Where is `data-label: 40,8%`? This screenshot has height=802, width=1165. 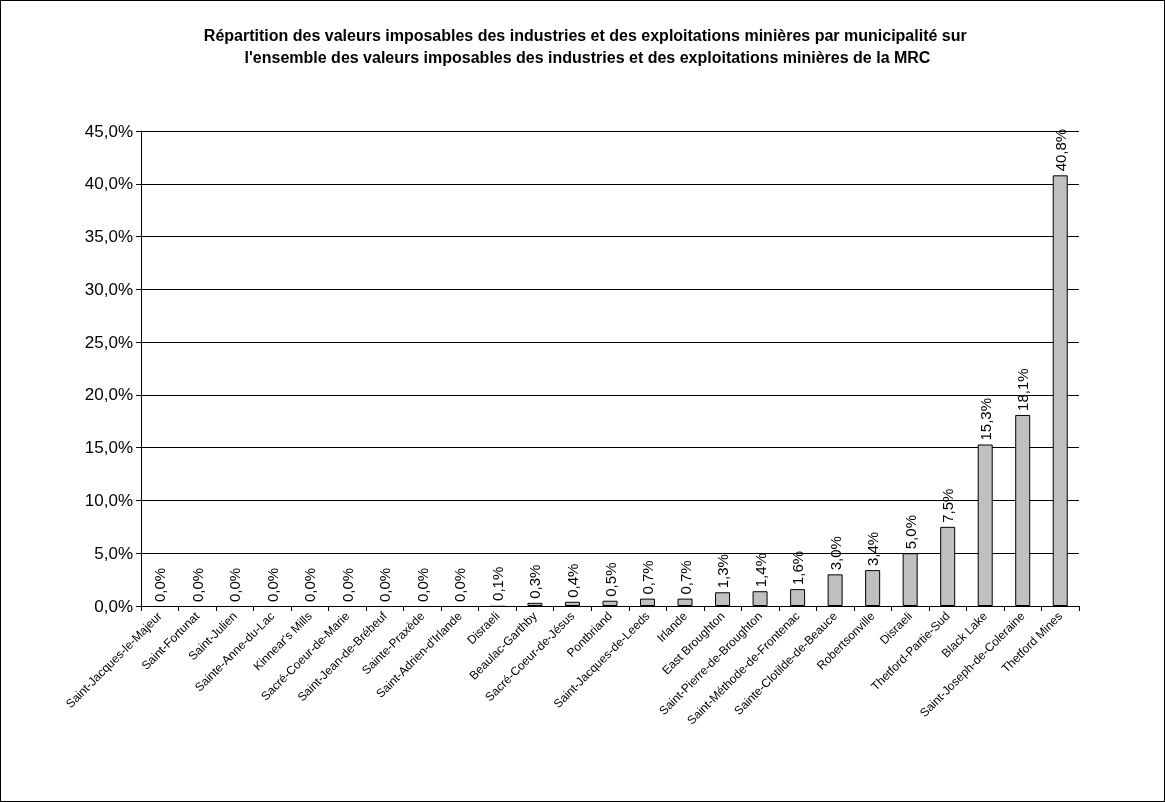 data-label: 40,8% is located at coordinates (1060, 150).